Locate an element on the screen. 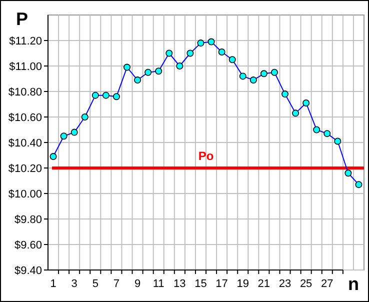  x-tick-label: 23 is located at coordinates (285, 284).